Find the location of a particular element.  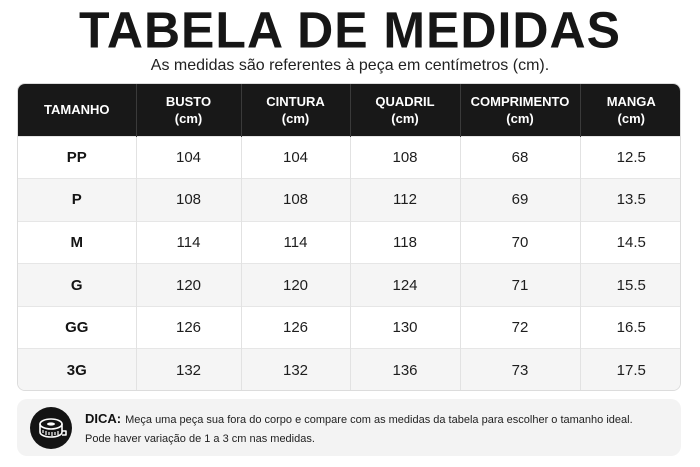

table-row: M 114 114 118 70 14.5 is located at coordinates (349, 242).